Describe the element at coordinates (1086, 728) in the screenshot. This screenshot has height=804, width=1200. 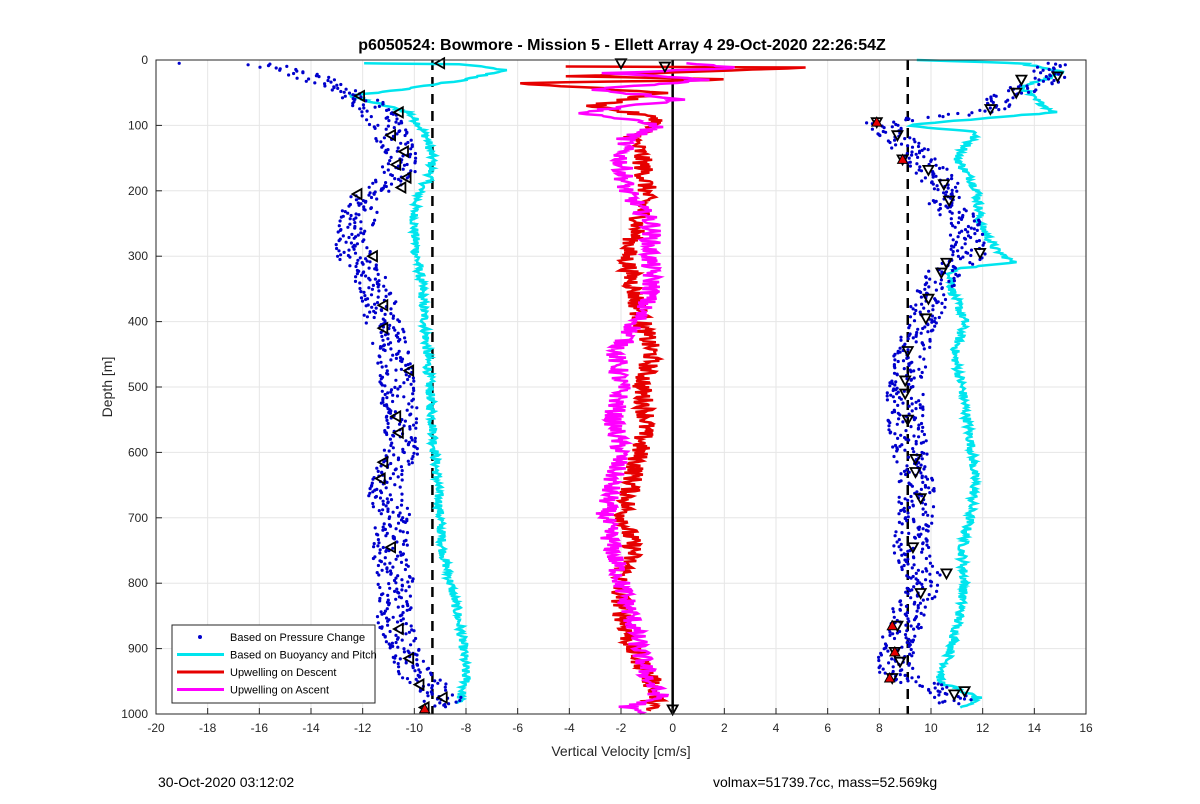
I see `x-tick-label: 16` at that location.